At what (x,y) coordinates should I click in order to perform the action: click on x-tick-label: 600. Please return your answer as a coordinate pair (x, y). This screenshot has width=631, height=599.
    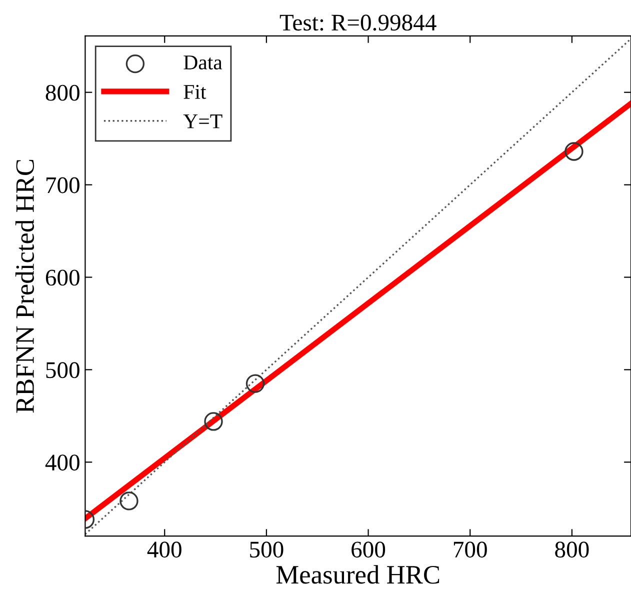
    Looking at the image, I should click on (369, 550).